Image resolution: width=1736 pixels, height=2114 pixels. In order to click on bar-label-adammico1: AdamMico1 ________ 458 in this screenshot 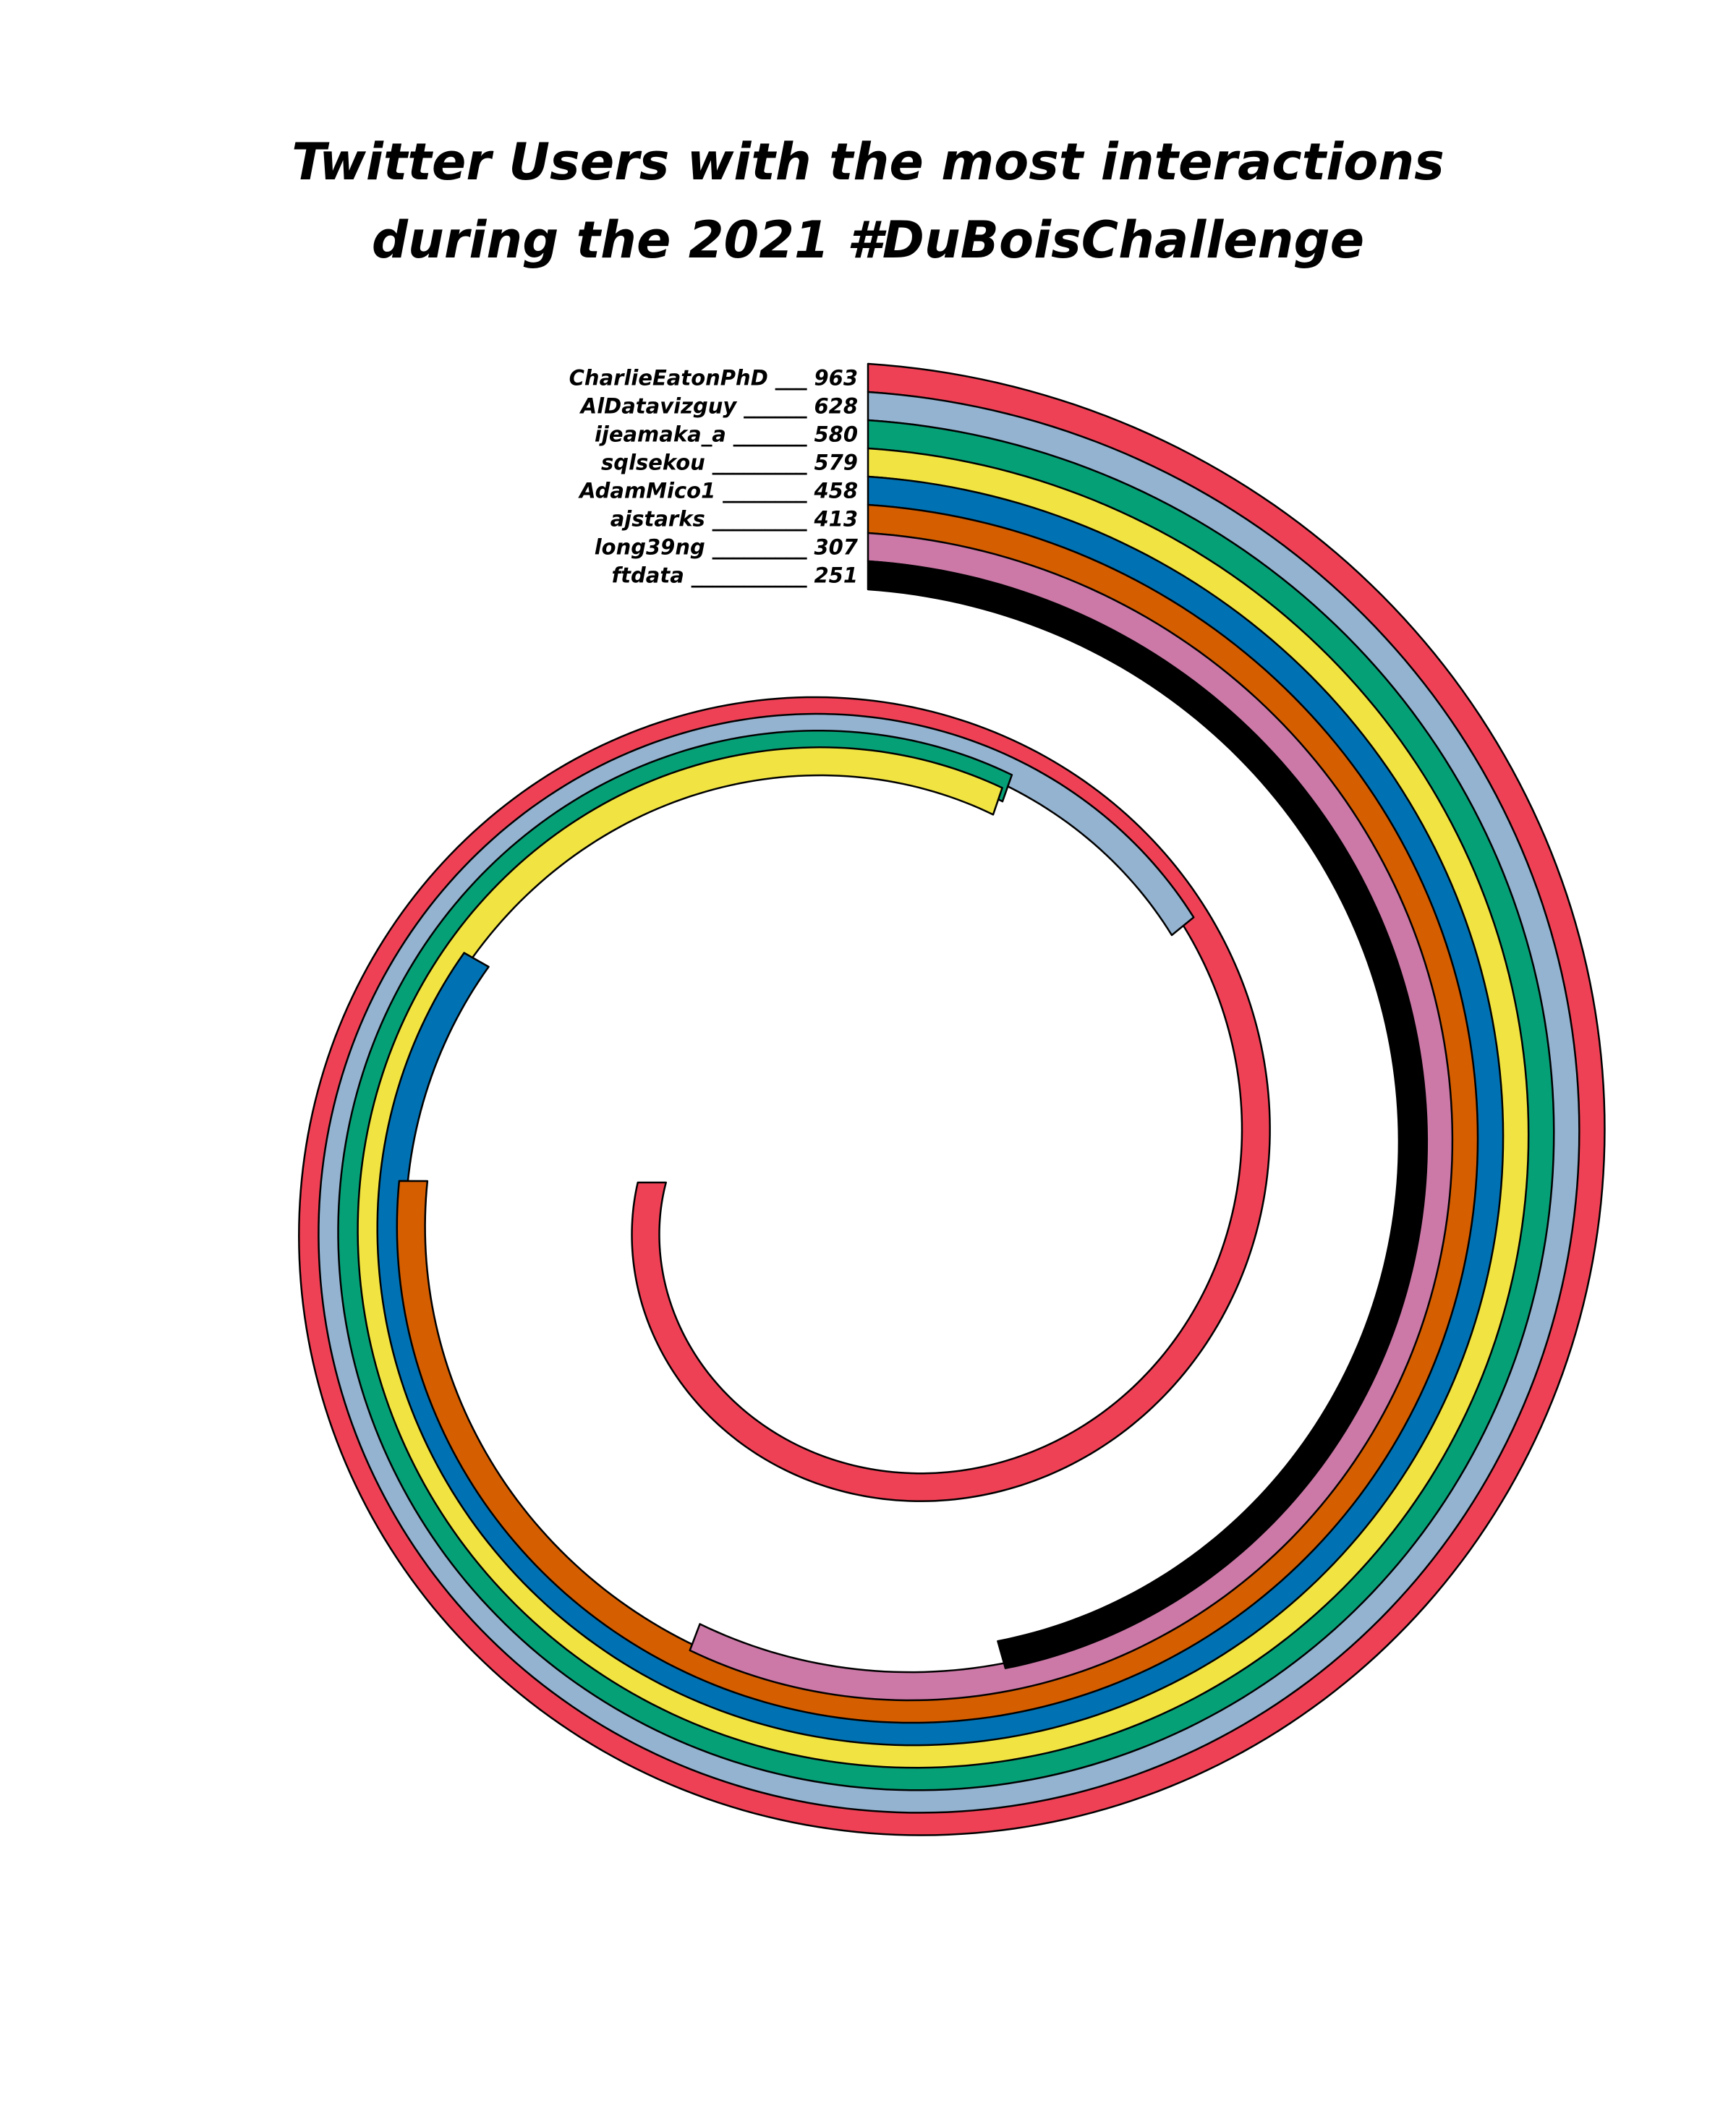, I will do `click(718, 491)`.